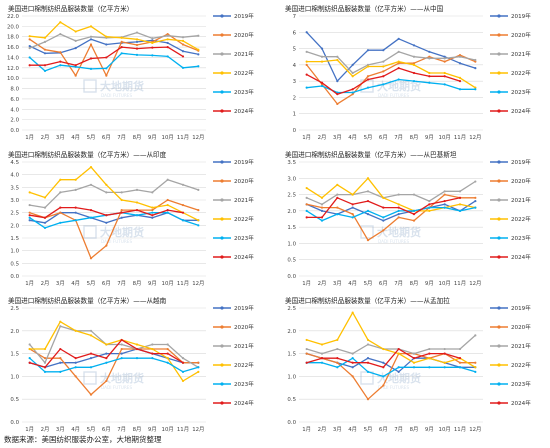  Describe the element at coordinates (168, 283) in the screenshot. I see `x-tick-label: 10月` at that location.